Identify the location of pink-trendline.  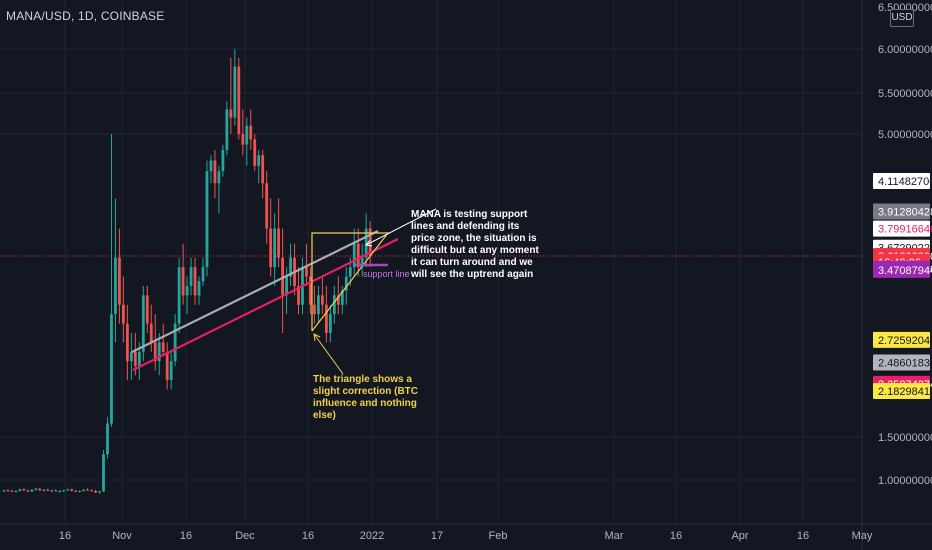
(265, 304).